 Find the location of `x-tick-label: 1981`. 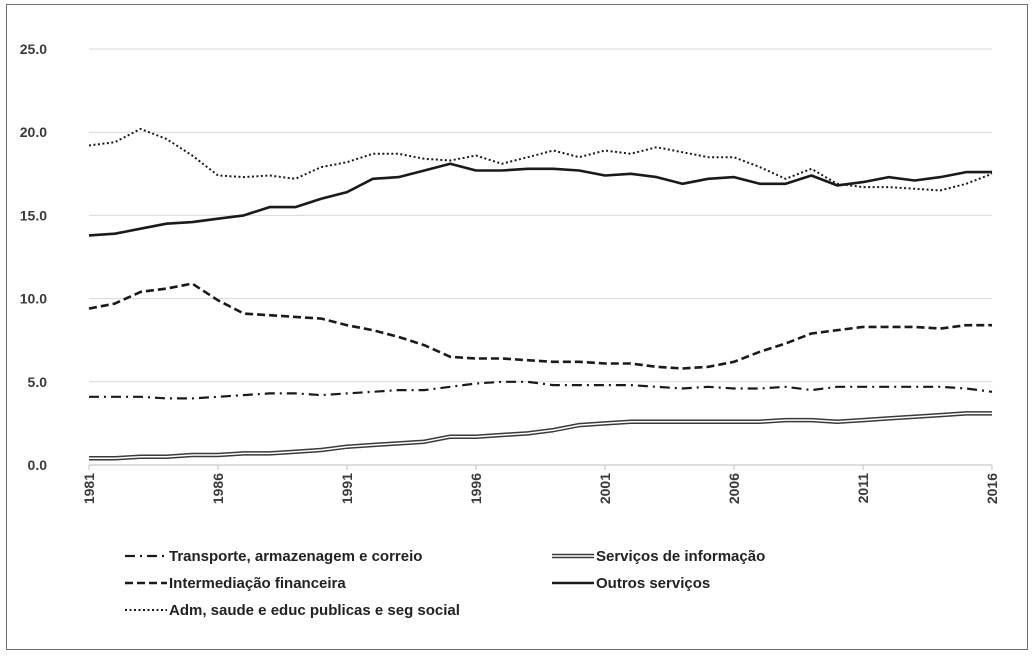

x-tick-label: 1981 is located at coordinates (89, 488).